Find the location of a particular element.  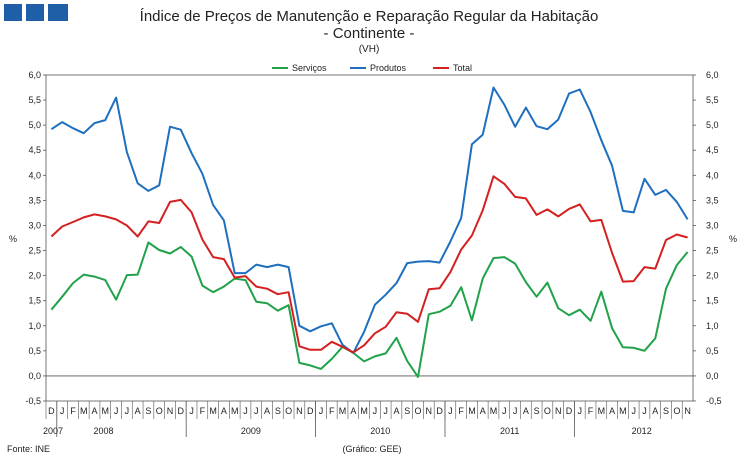

y-tick-label-right: 3,0 is located at coordinates (712, 225).